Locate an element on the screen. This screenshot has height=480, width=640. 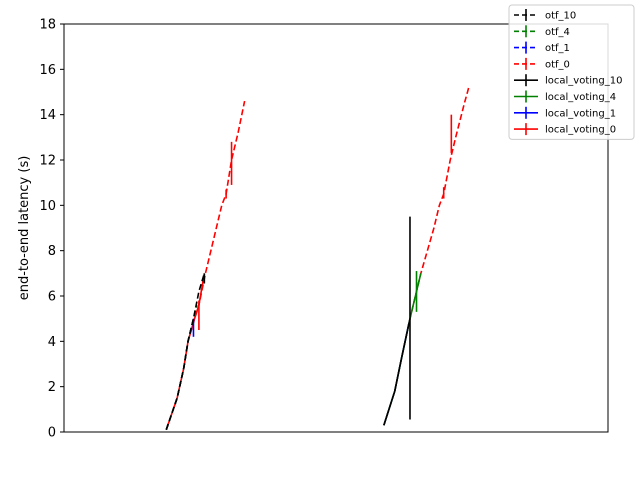
y-tick-label: 4 is located at coordinates (52, 342).